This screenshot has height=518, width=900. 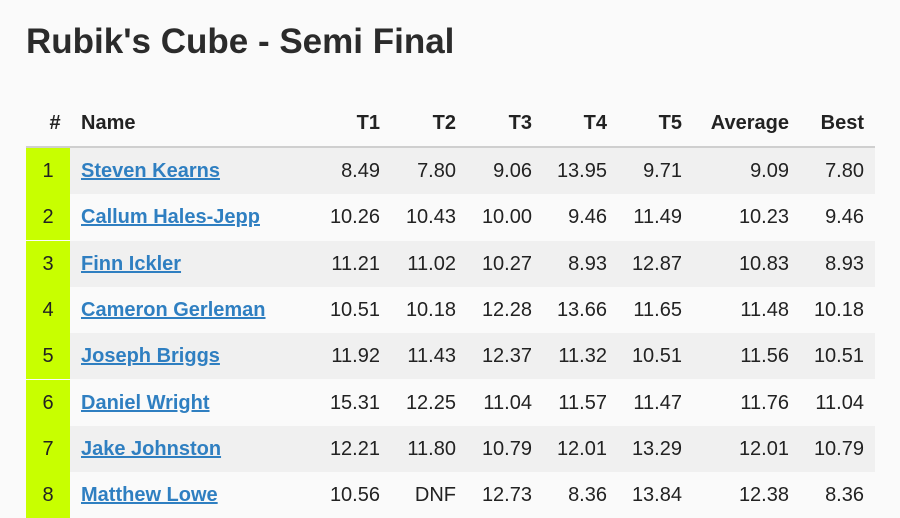 What do you see at coordinates (149, 495) in the screenshot?
I see `competitor-link: Matthew Lowe` at bounding box center [149, 495].